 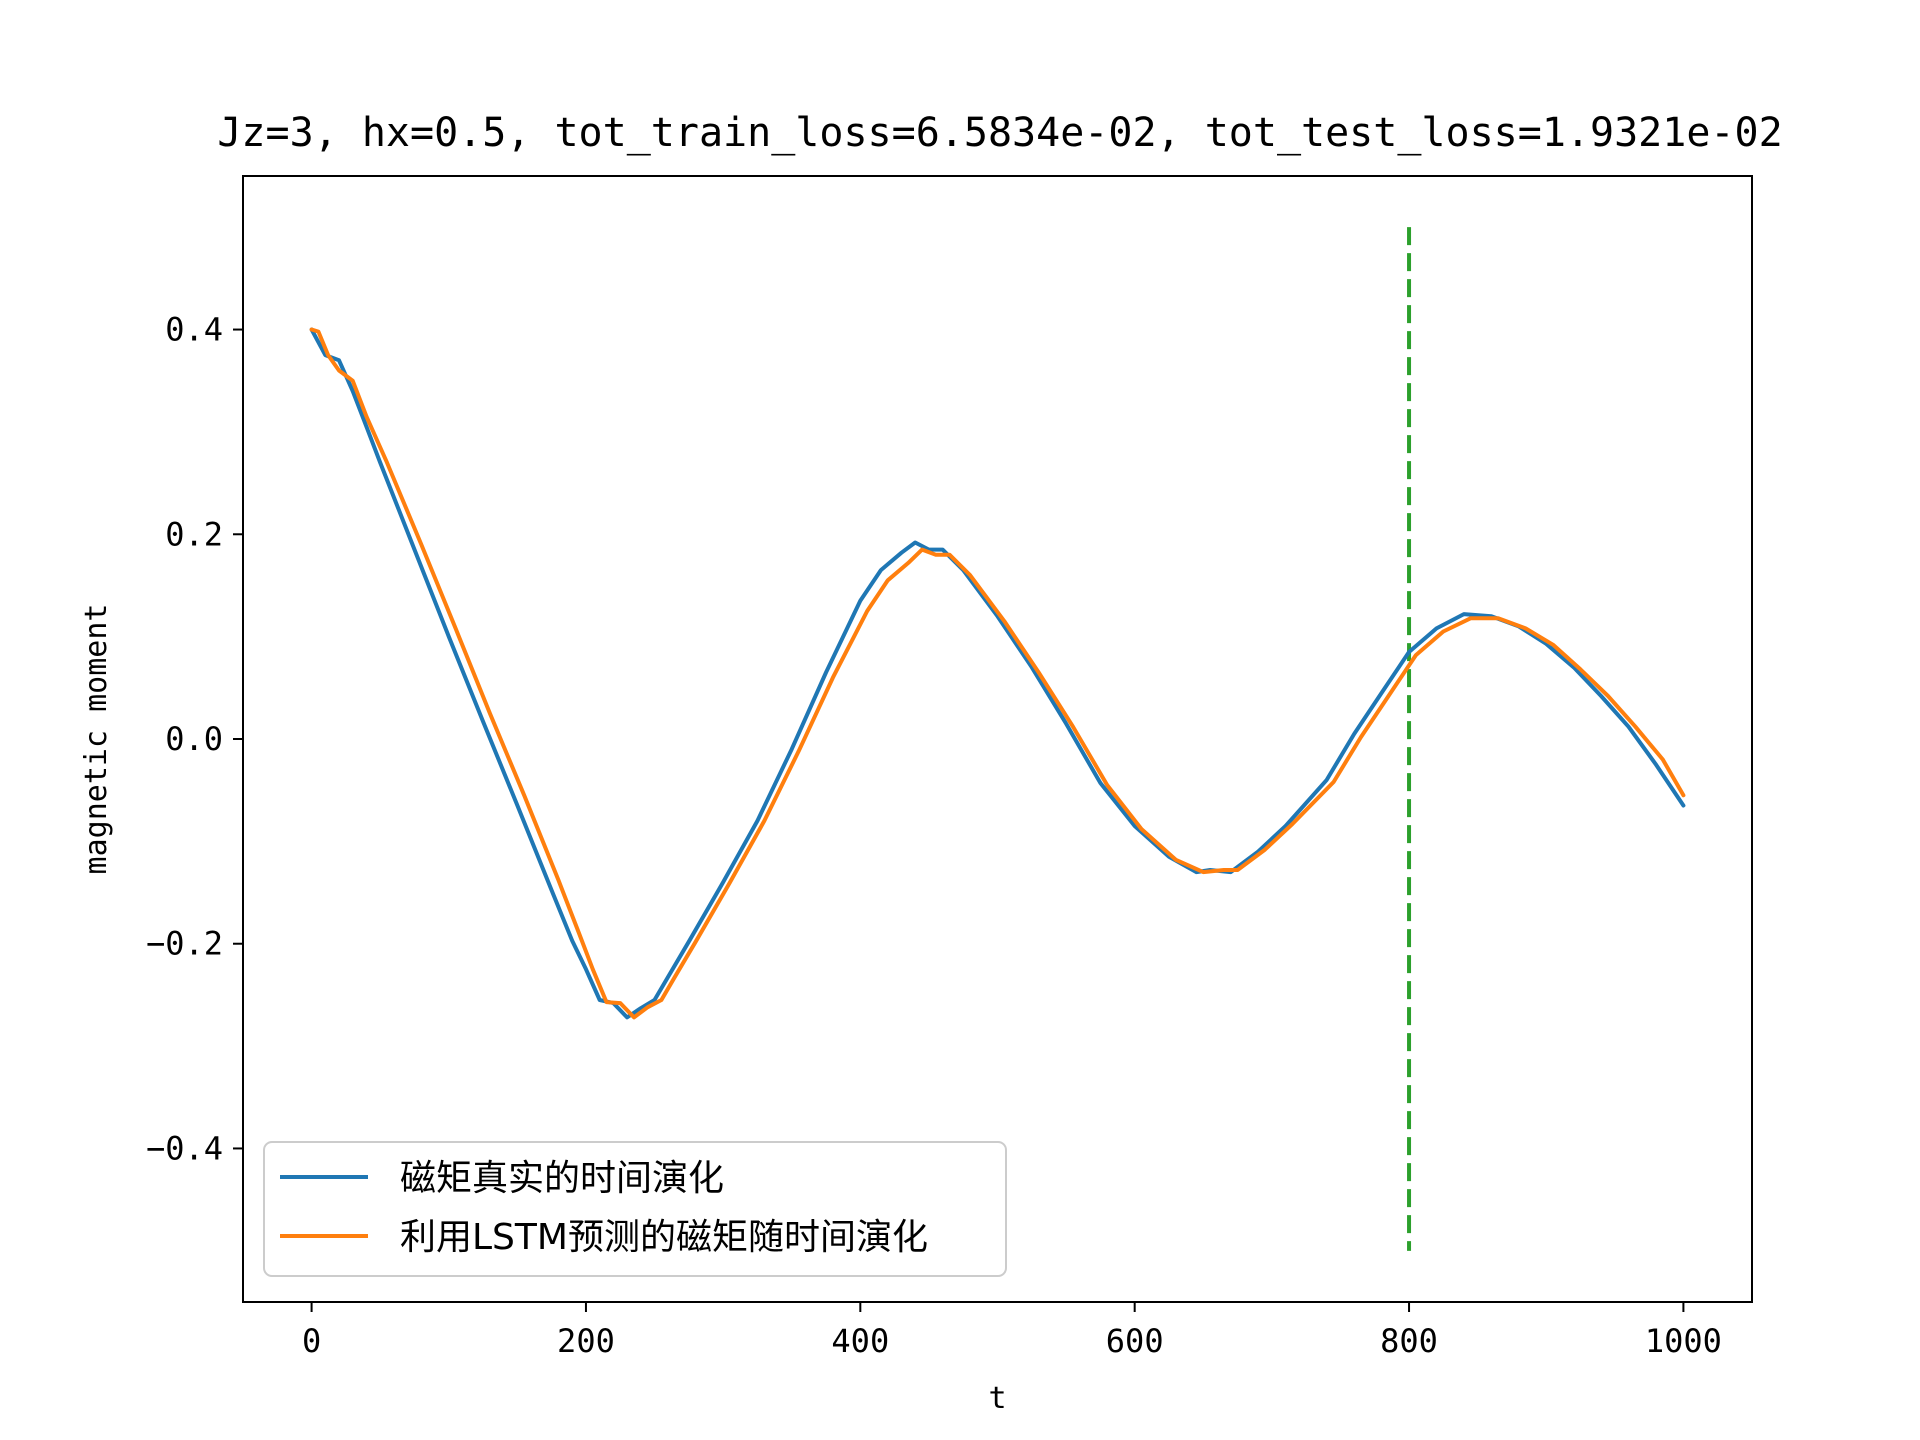 What do you see at coordinates (1409, 1341) in the screenshot?
I see `x-tick-label: 800` at bounding box center [1409, 1341].